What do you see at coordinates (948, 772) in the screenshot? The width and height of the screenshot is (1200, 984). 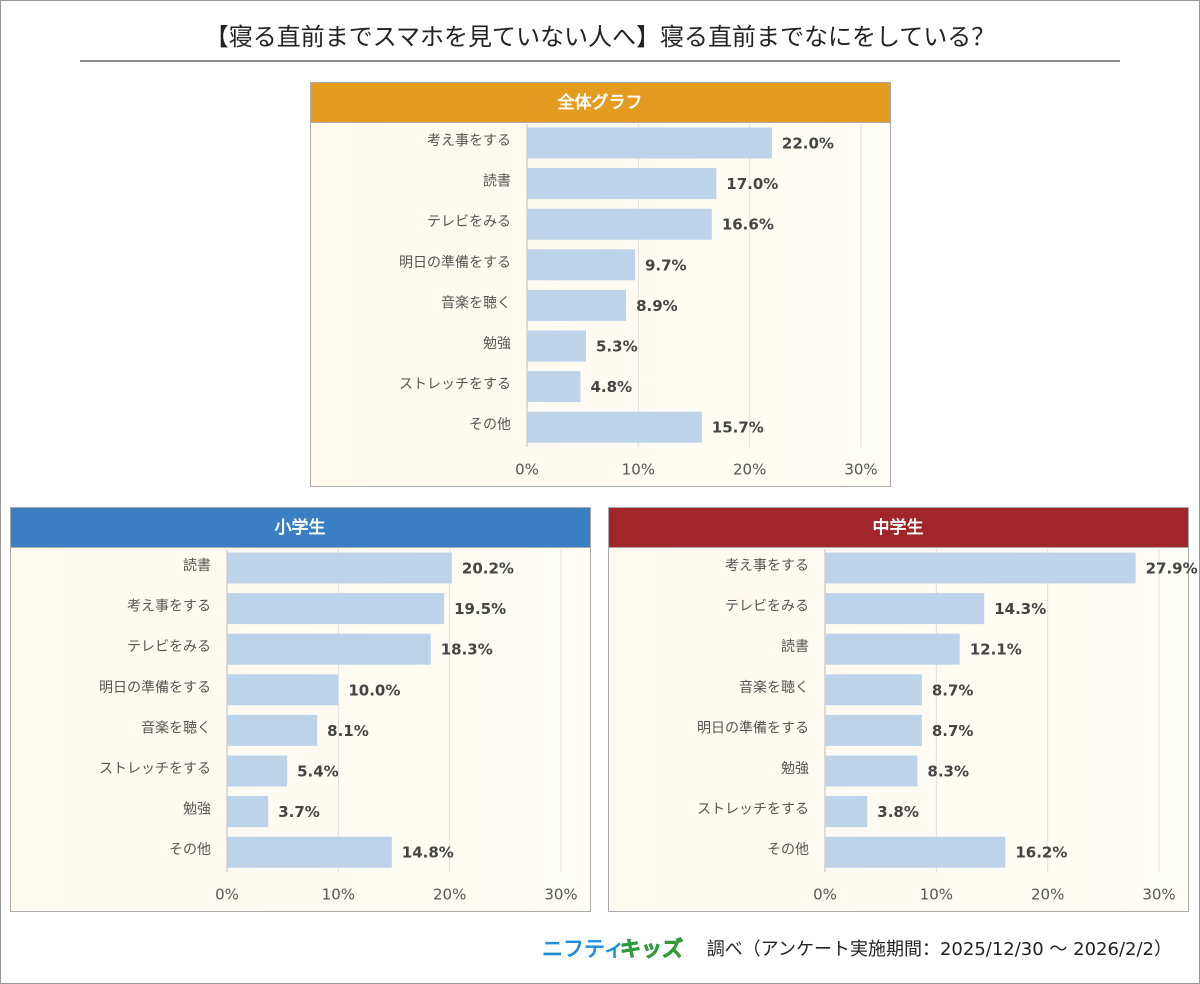 I see `value-label: 8.3%` at bounding box center [948, 772].